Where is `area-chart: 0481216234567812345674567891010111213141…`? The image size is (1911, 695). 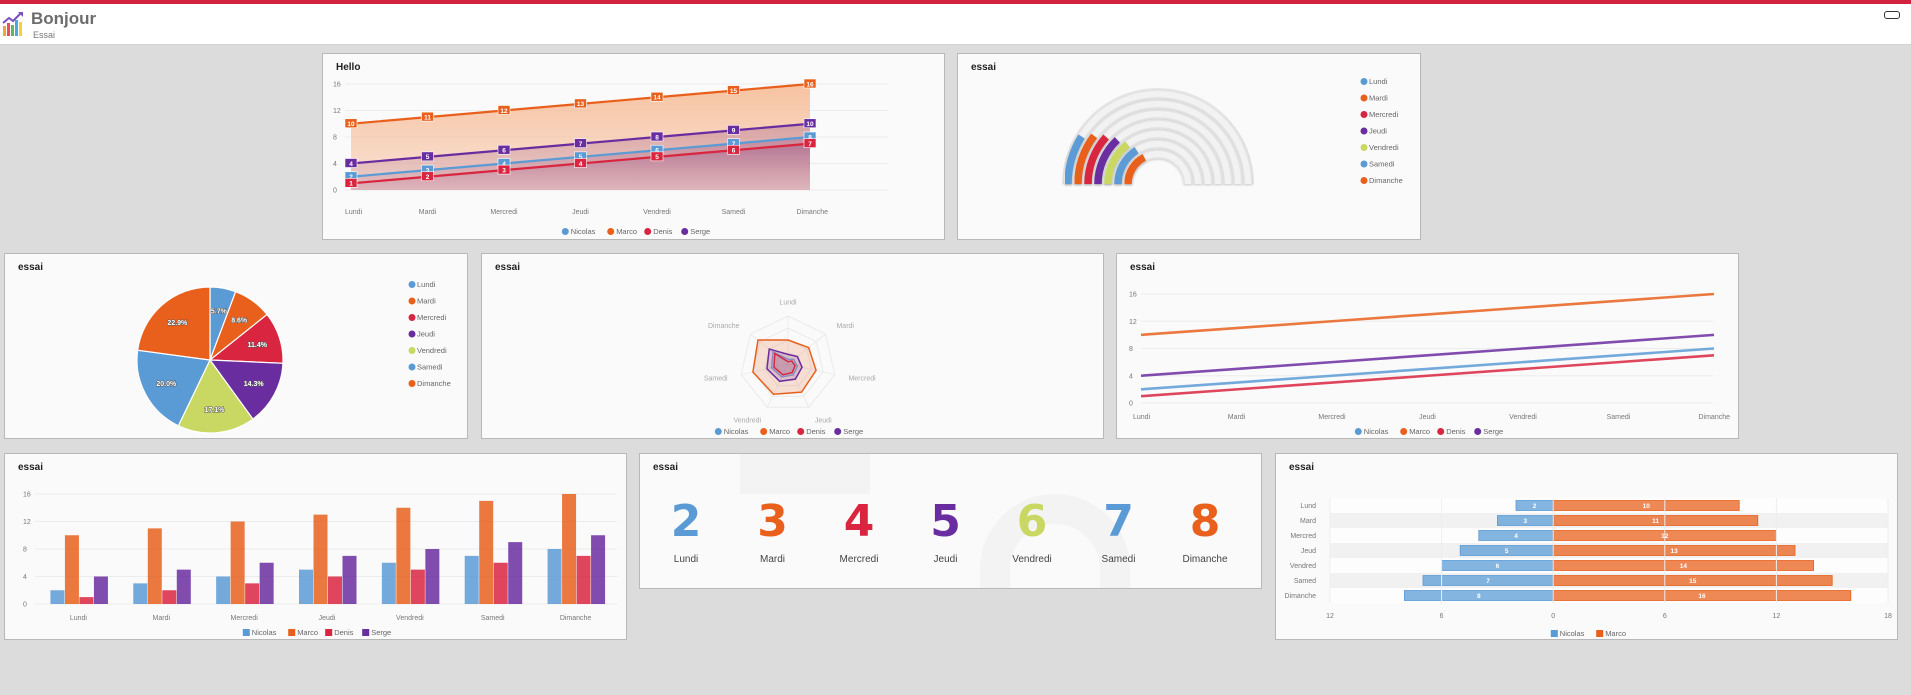 area-chart: 0481216234567812345674567891010111213141… is located at coordinates (610, 157).